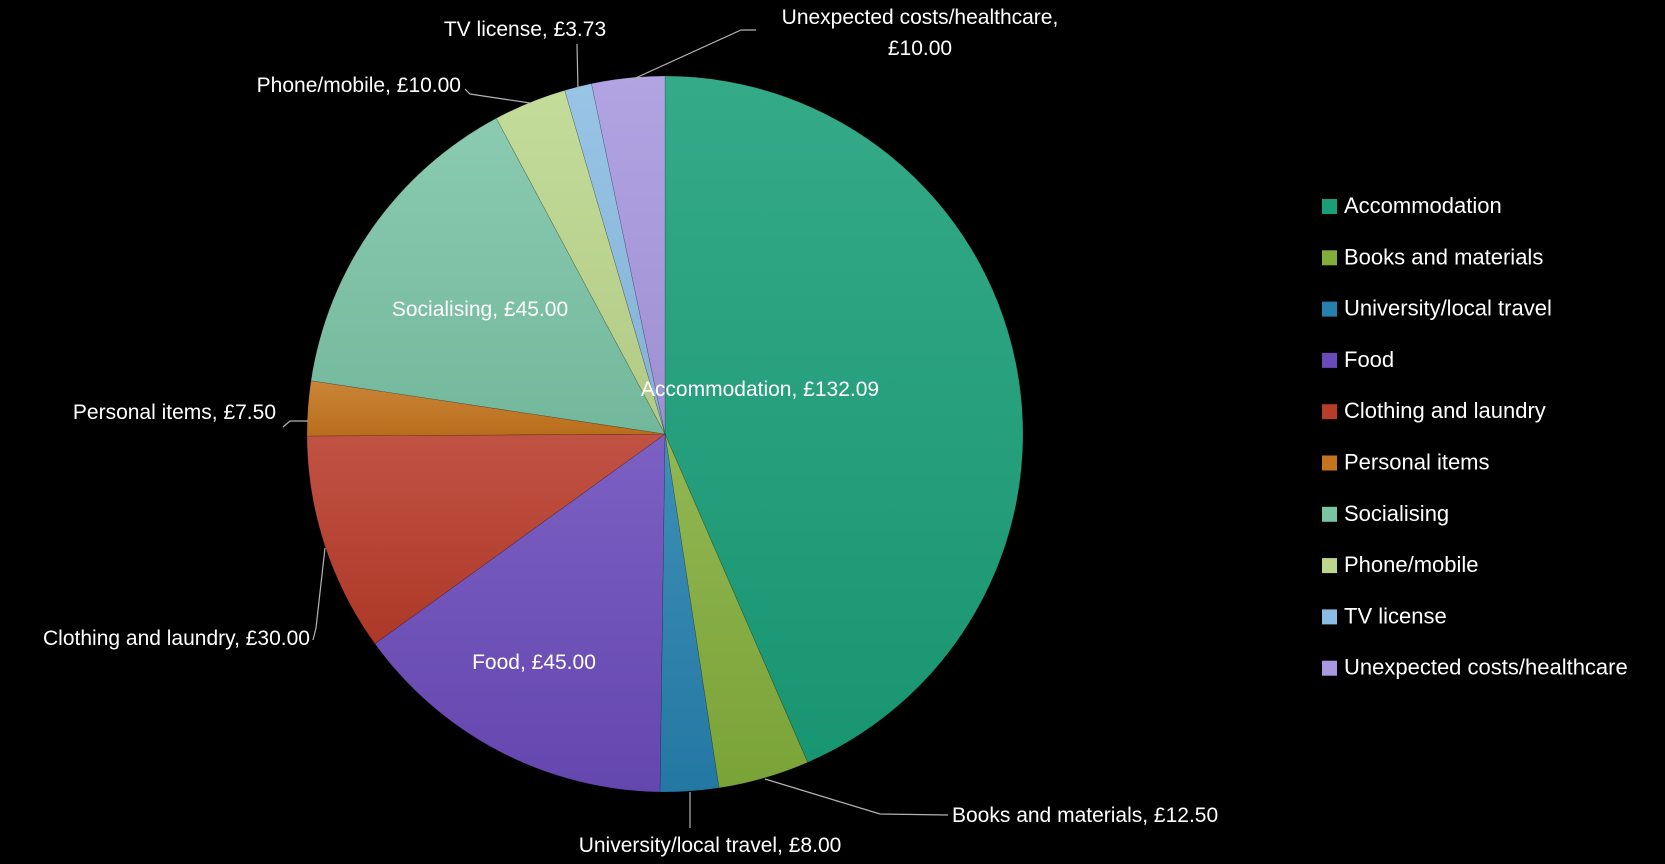 Image resolution: width=1665 pixels, height=864 pixels. I want to click on legend-label: Food, so click(1369, 359).